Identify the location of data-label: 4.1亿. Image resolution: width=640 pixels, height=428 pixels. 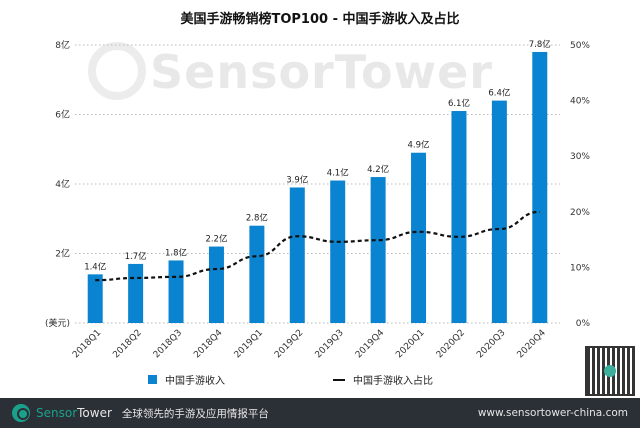
(338, 173).